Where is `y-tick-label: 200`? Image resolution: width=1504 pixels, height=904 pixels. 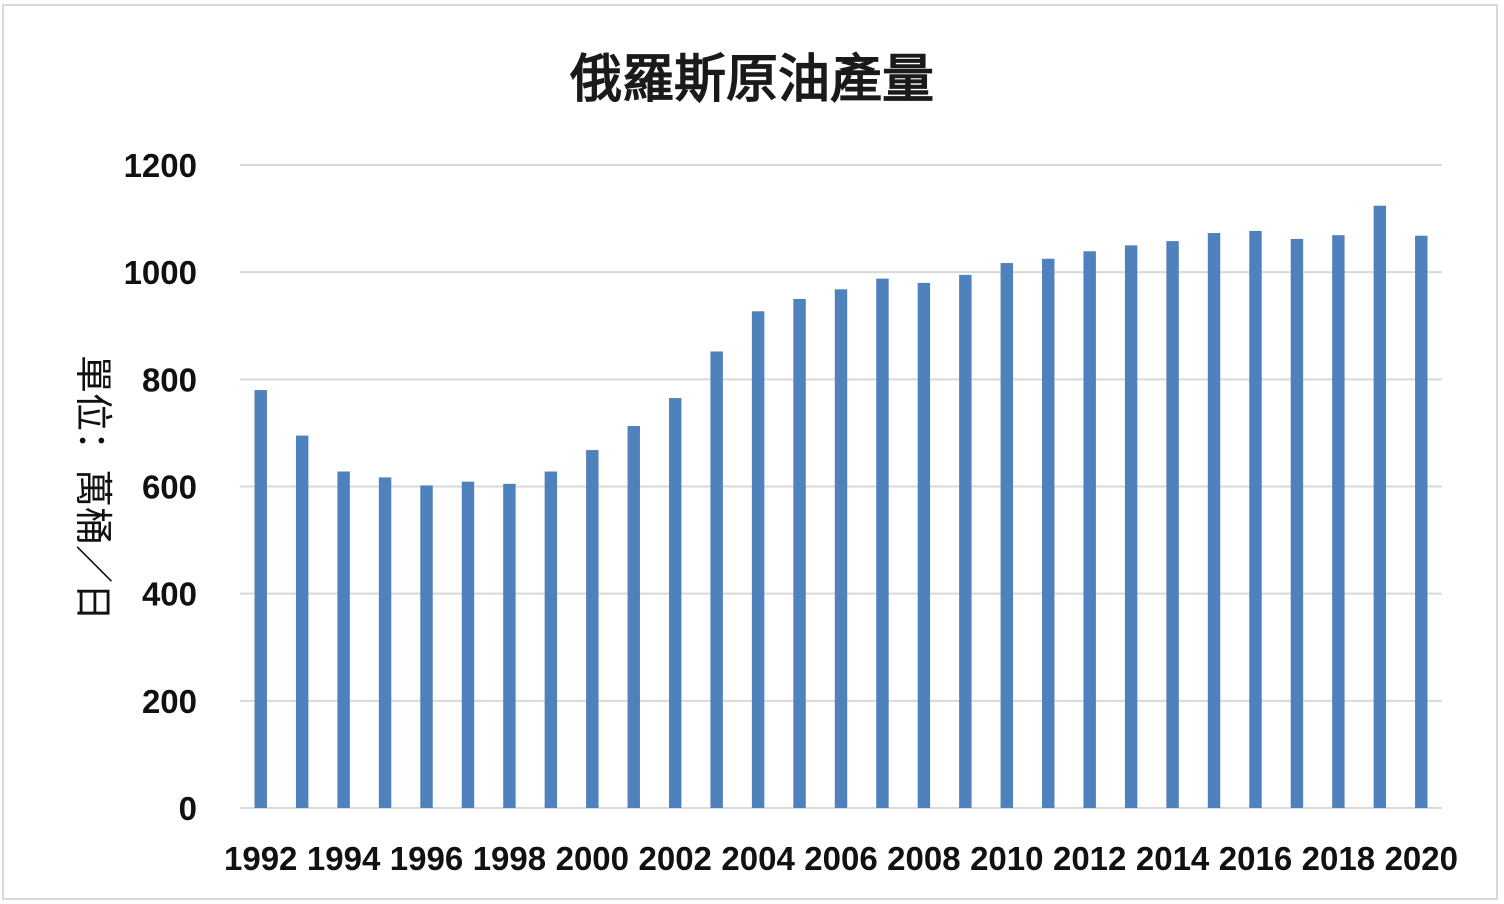
y-tick-label: 200 is located at coordinates (169, 701).